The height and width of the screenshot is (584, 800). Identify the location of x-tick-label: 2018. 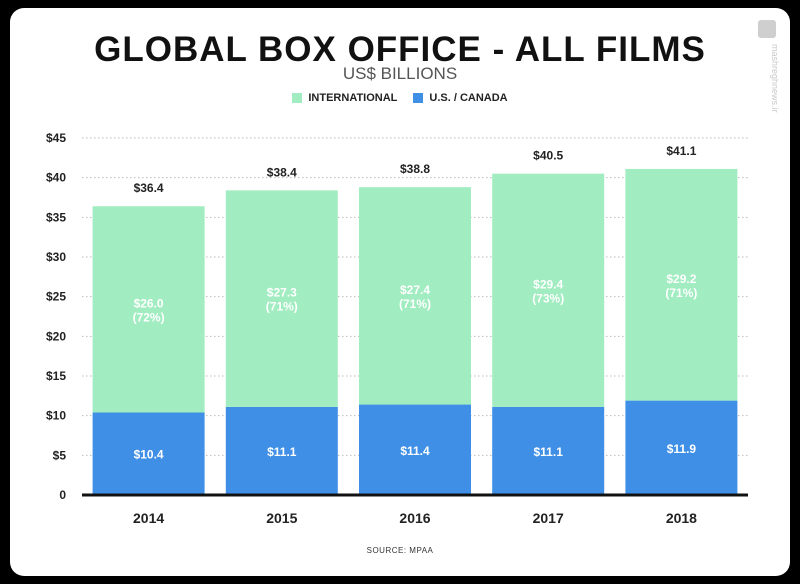
(681, 518).